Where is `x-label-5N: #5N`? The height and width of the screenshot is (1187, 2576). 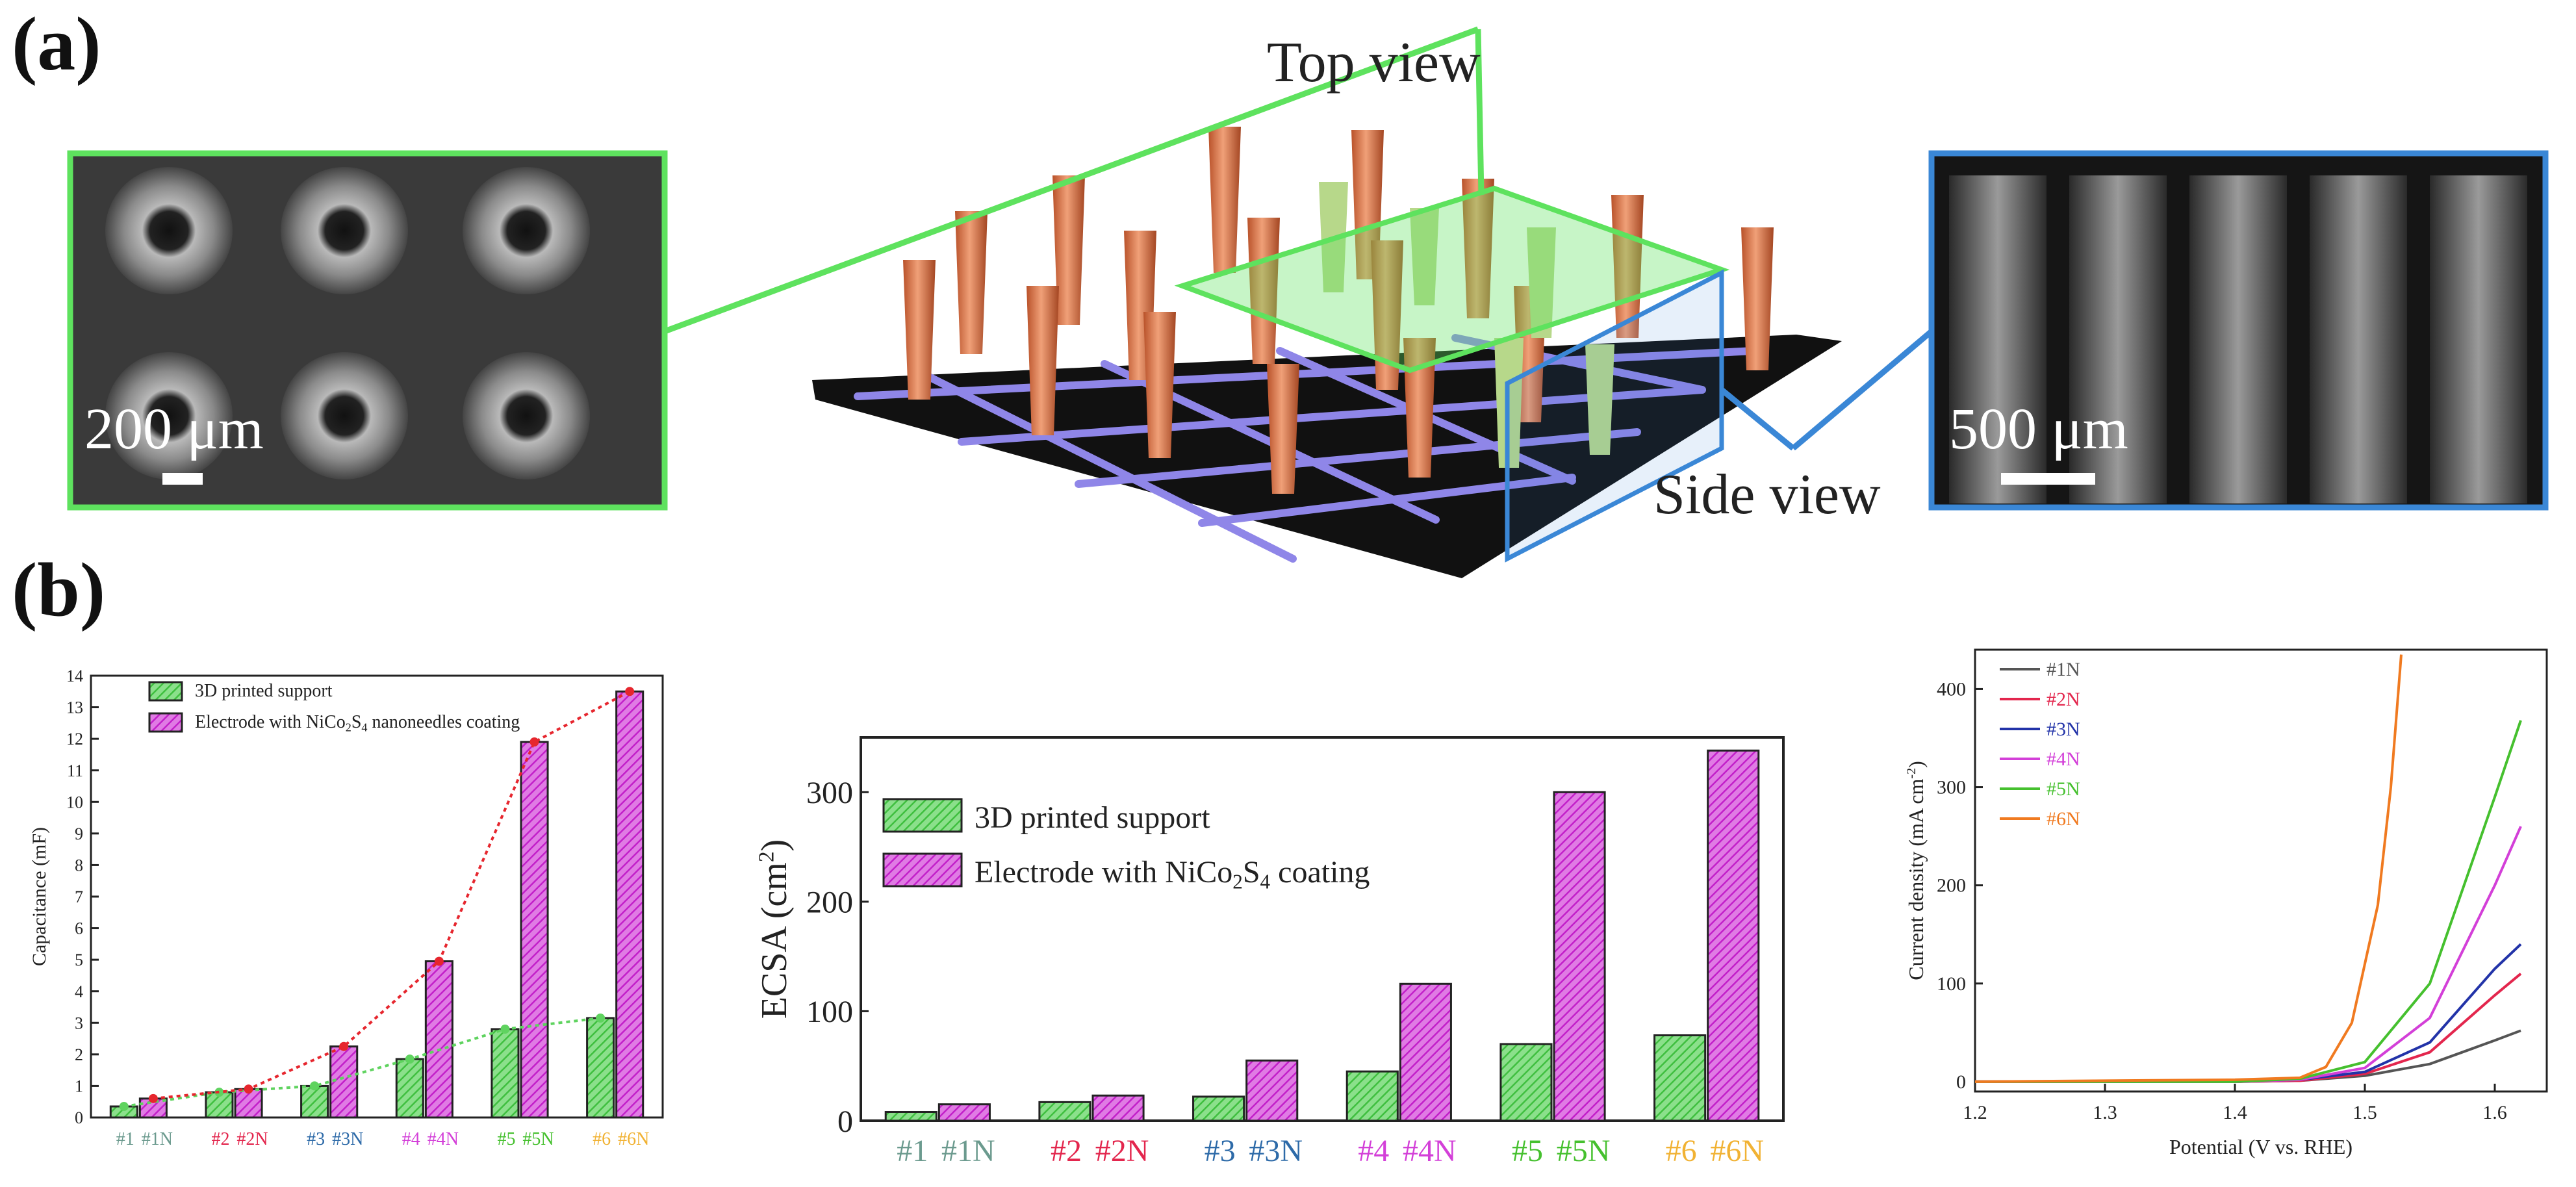
x-label-5N: #5N is located at coordinates (538, 1139).